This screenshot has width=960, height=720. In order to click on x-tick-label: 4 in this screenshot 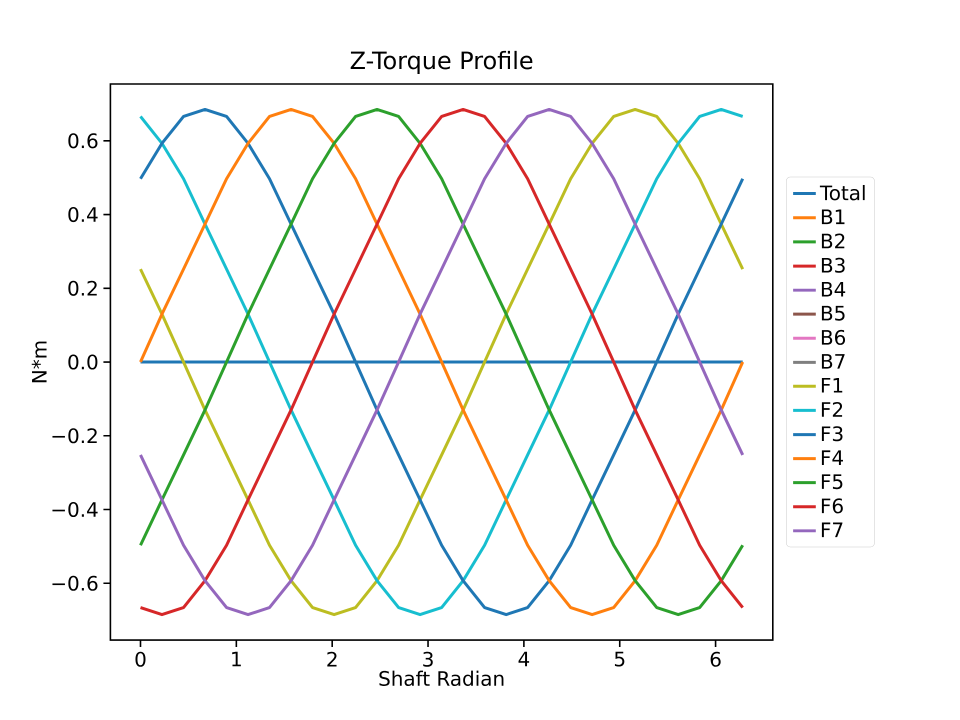, I will do `click(524, 659)`.